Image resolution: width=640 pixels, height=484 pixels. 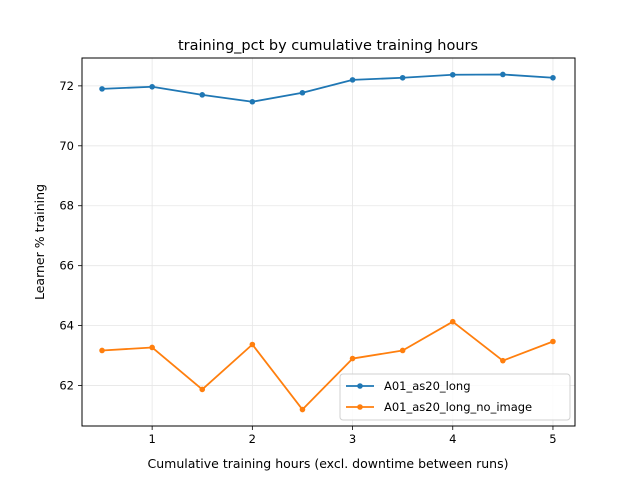 I want to click on y-tick-label: 62, so click(x=66, y=386).